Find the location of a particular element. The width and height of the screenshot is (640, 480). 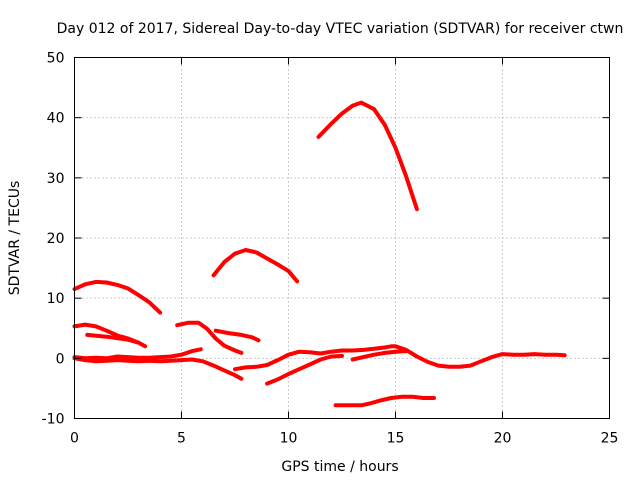

y-tick-label: 50 is located at coordinates (56, 59).